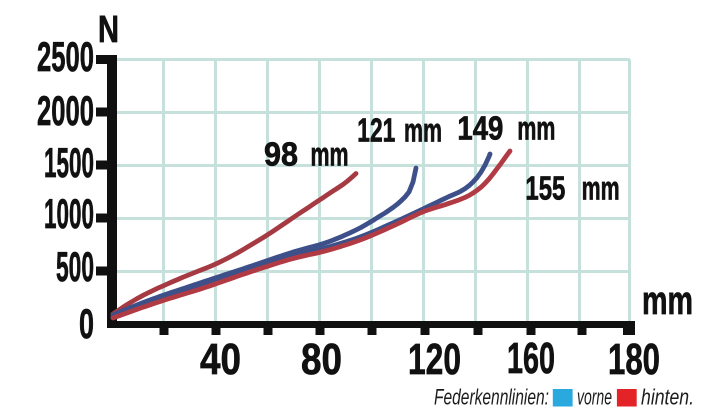  What do you see at coordinates (531, 358) in the screenshot?
I see `svg-text: 160` at bounding box center [531, 358].